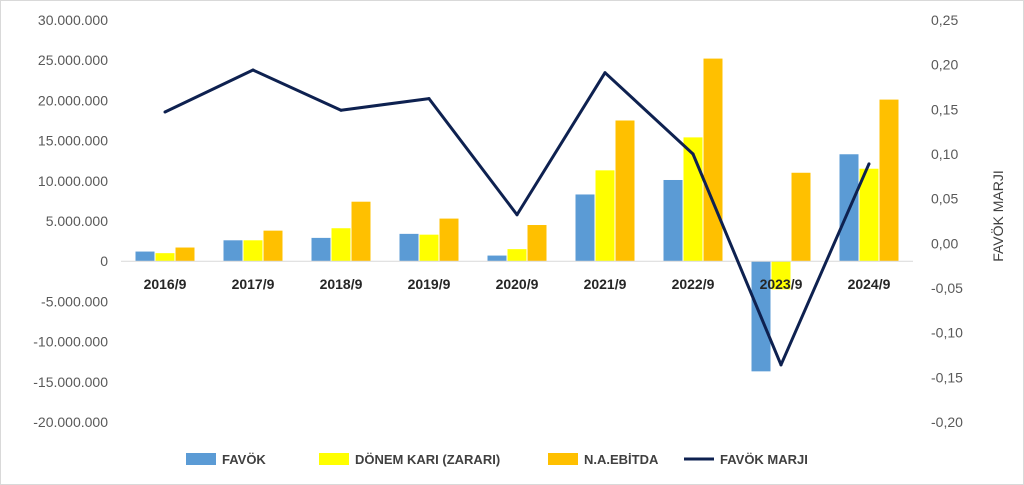 The width and height of the screenshot is (1024, 485). What do you see at coordinates (605, 284) in the screenshot?
I see `category-label: 2021/9` at bounding box center [605, 284].